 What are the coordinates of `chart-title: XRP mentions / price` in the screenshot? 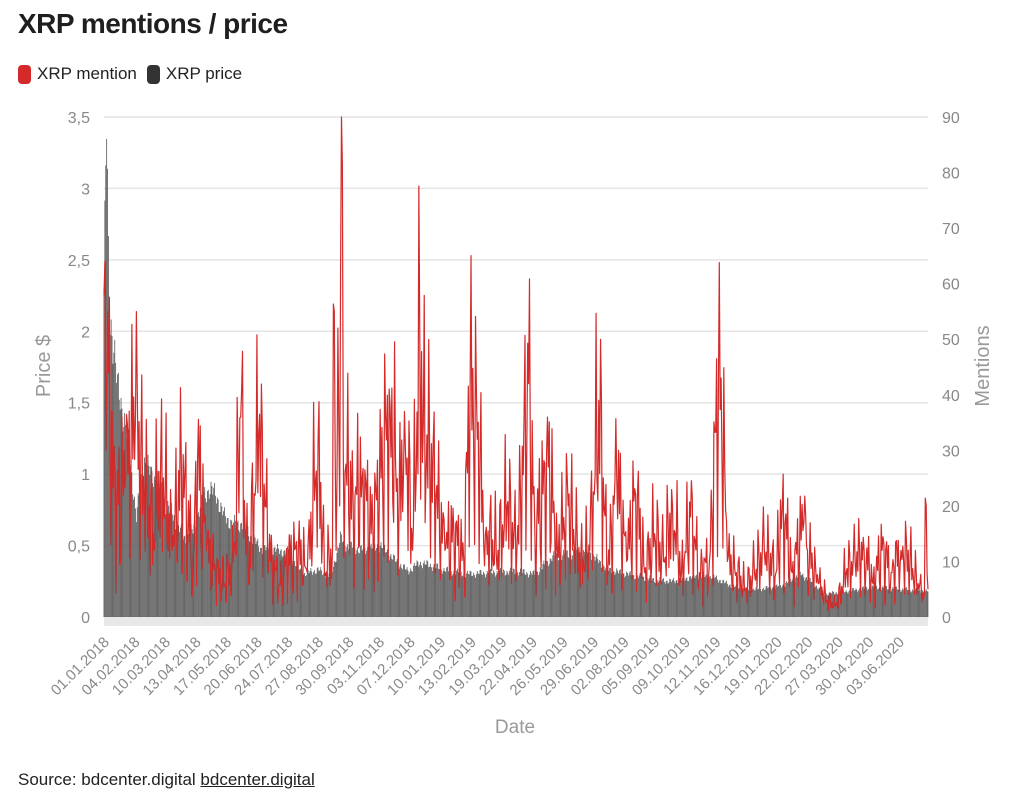 It's located at (153, 23).